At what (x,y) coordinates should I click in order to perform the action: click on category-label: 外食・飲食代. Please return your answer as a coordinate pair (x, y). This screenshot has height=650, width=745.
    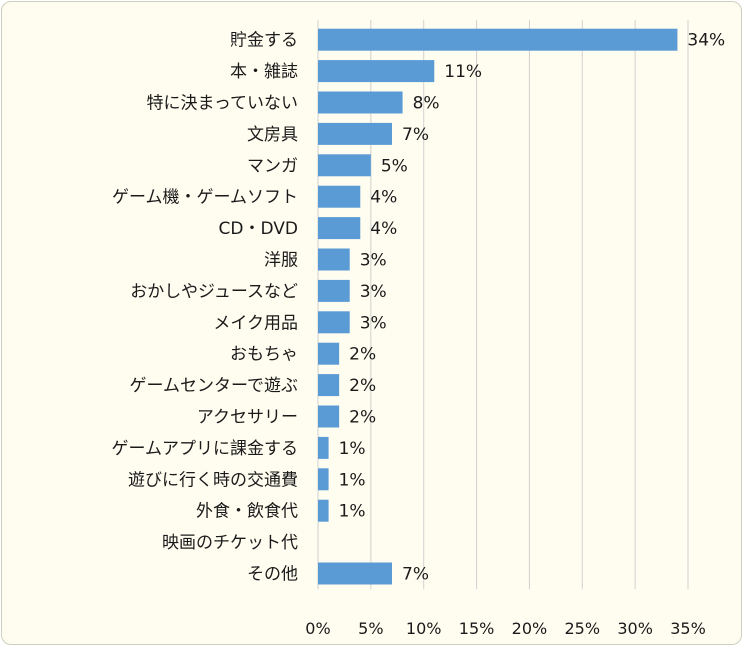
    Looking at the image, I should click on (247, 512).